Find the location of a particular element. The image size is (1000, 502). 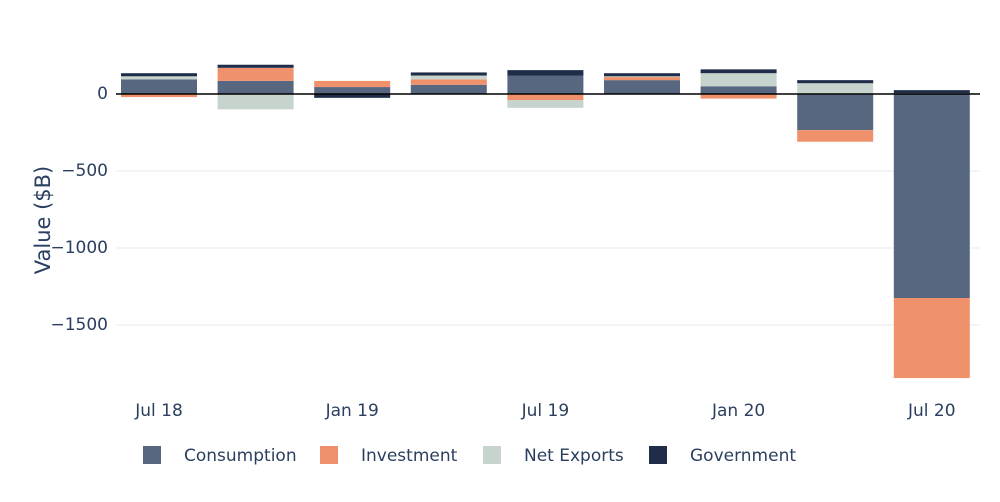

x-tick-label: Jan 20 is located at coordinates (738, 411).